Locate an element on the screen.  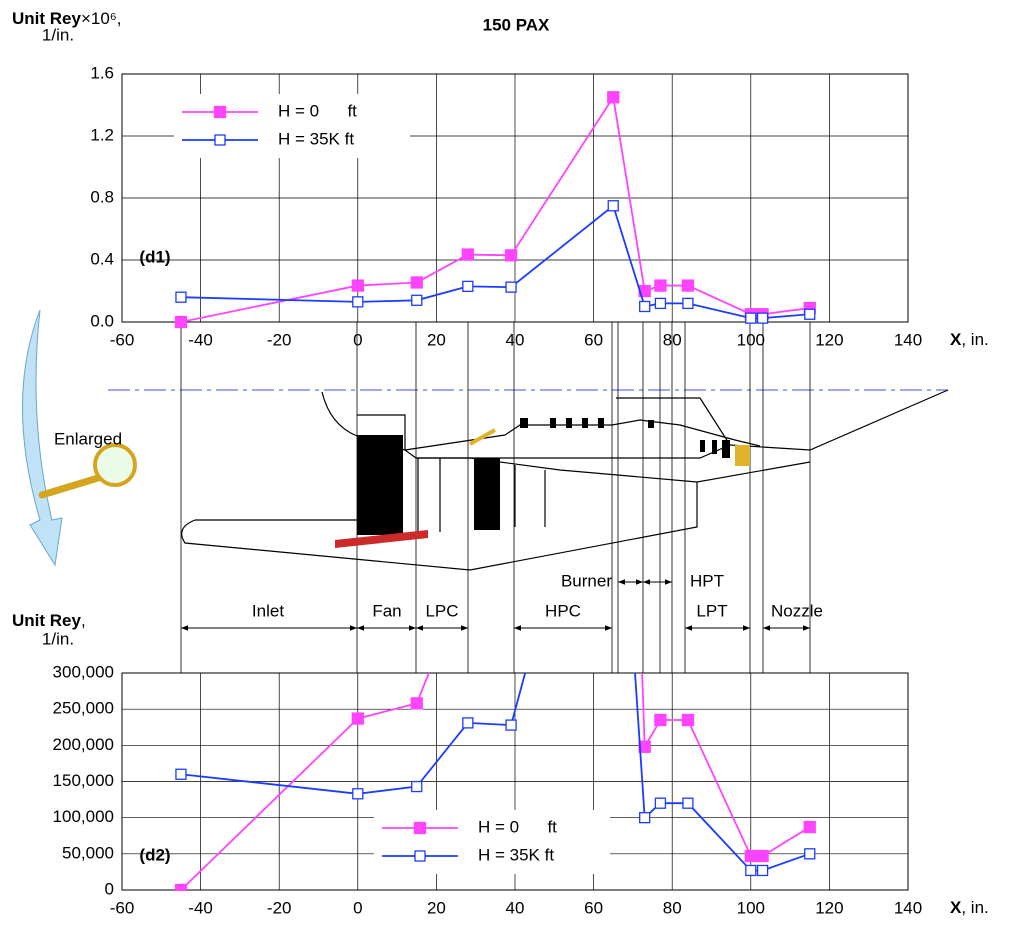
y-tick-label: 300,000 is located at coordinates (83, 671).